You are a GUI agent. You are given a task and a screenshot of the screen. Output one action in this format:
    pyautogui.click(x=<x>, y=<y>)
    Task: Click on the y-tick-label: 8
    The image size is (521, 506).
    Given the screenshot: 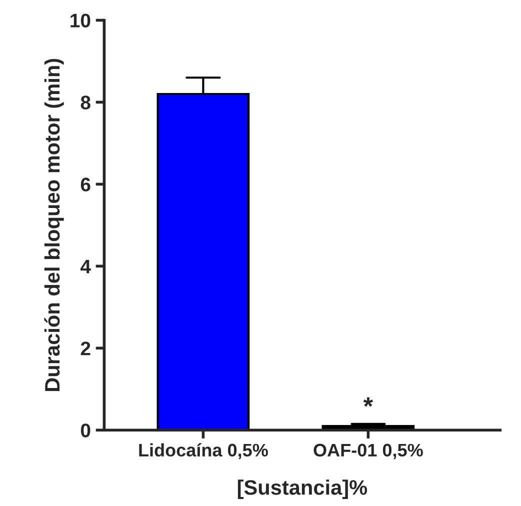 What is the action you would take?
    pyautogui.click(x=85, y=103)
    